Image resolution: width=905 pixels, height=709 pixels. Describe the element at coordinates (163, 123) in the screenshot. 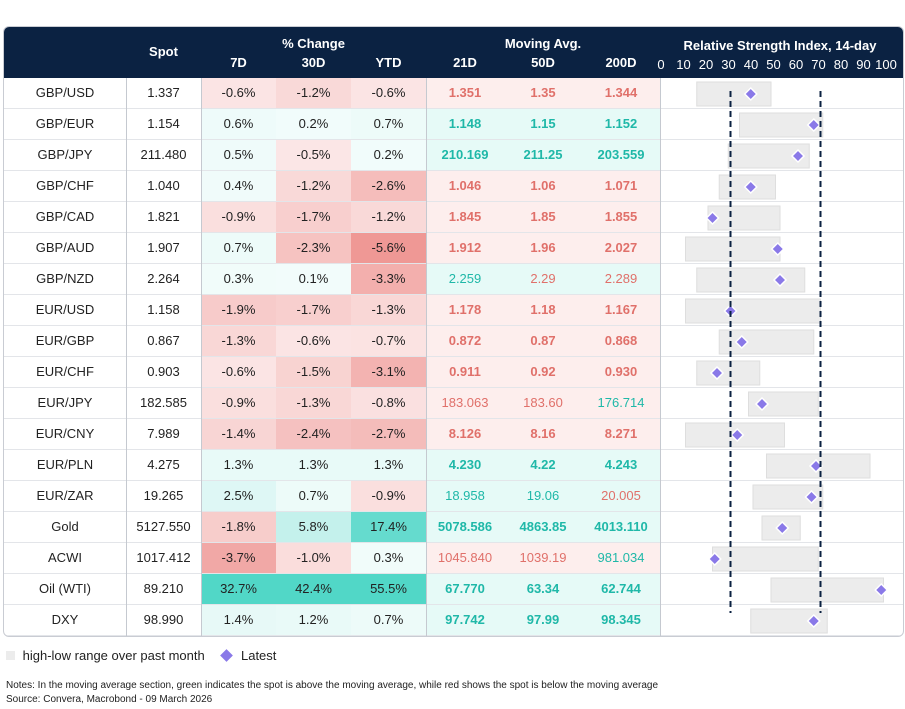

I see `spot-value: 1.154` at that location.